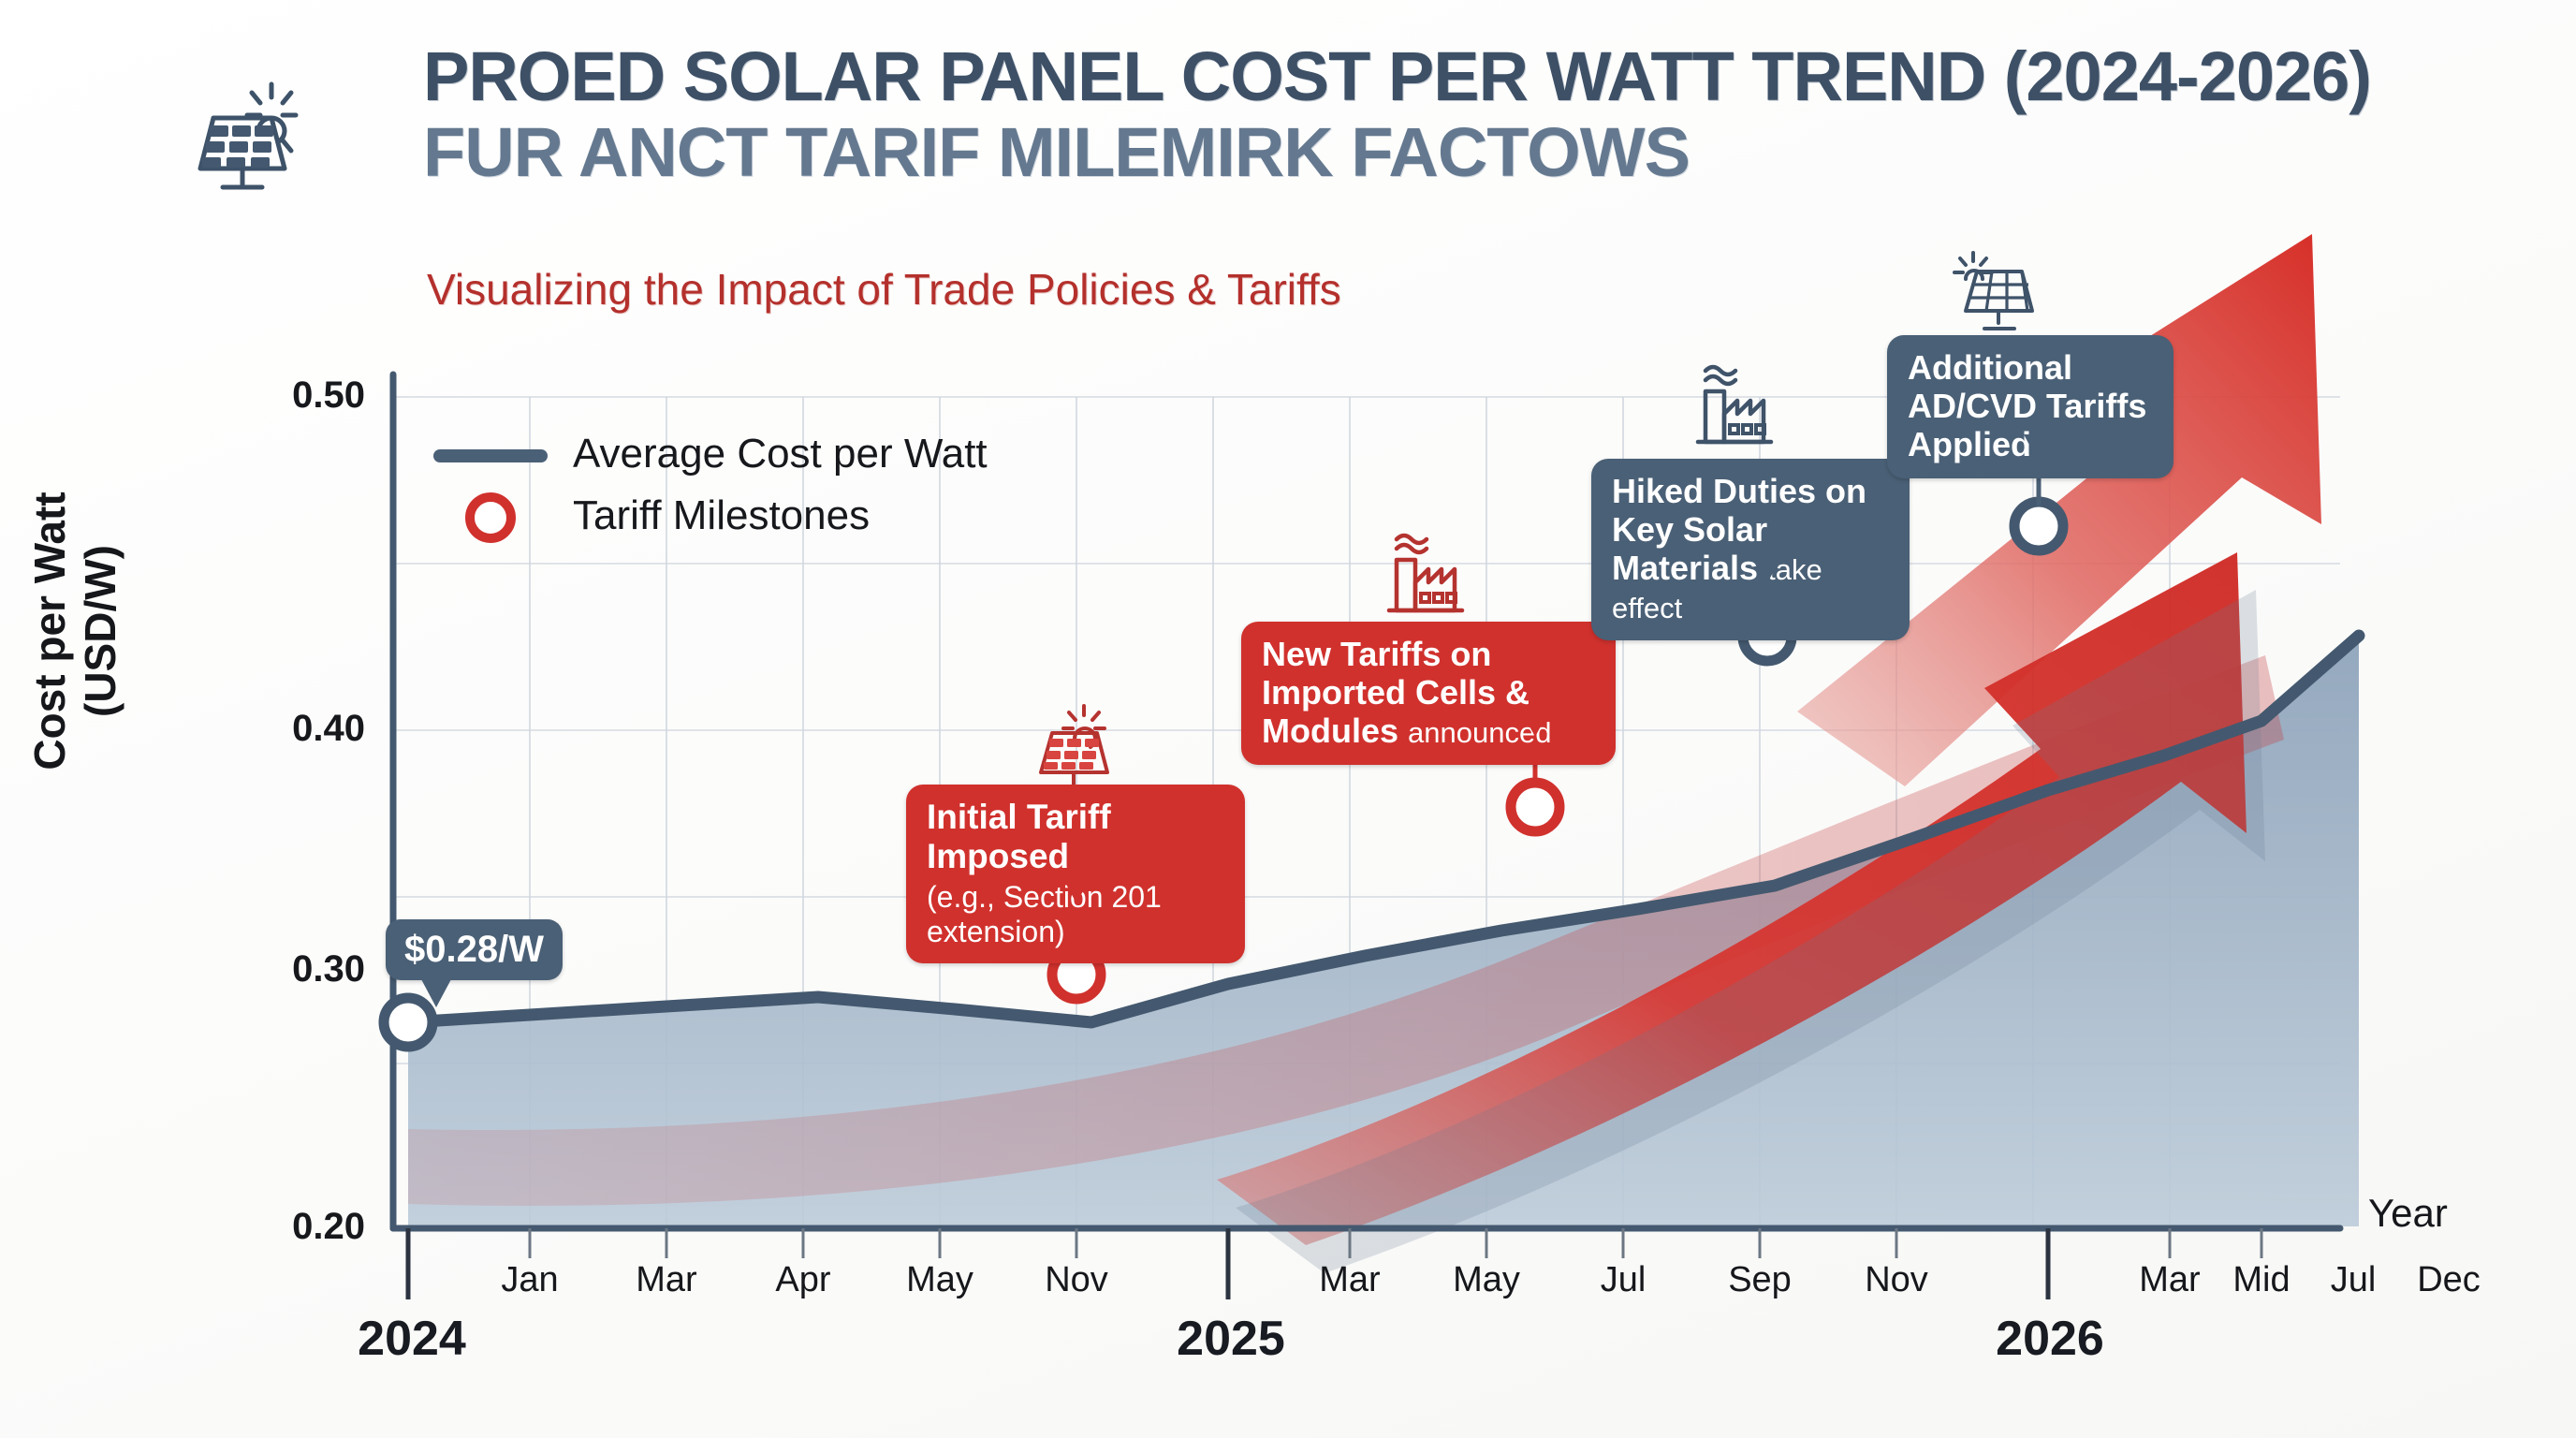 Image resolution: width=2576 pixels, height=1438 pixels. I want to click on annotation-additional-adcvd-title: Additional AD/CVD Tariffs Applied, so click(2027, 406).